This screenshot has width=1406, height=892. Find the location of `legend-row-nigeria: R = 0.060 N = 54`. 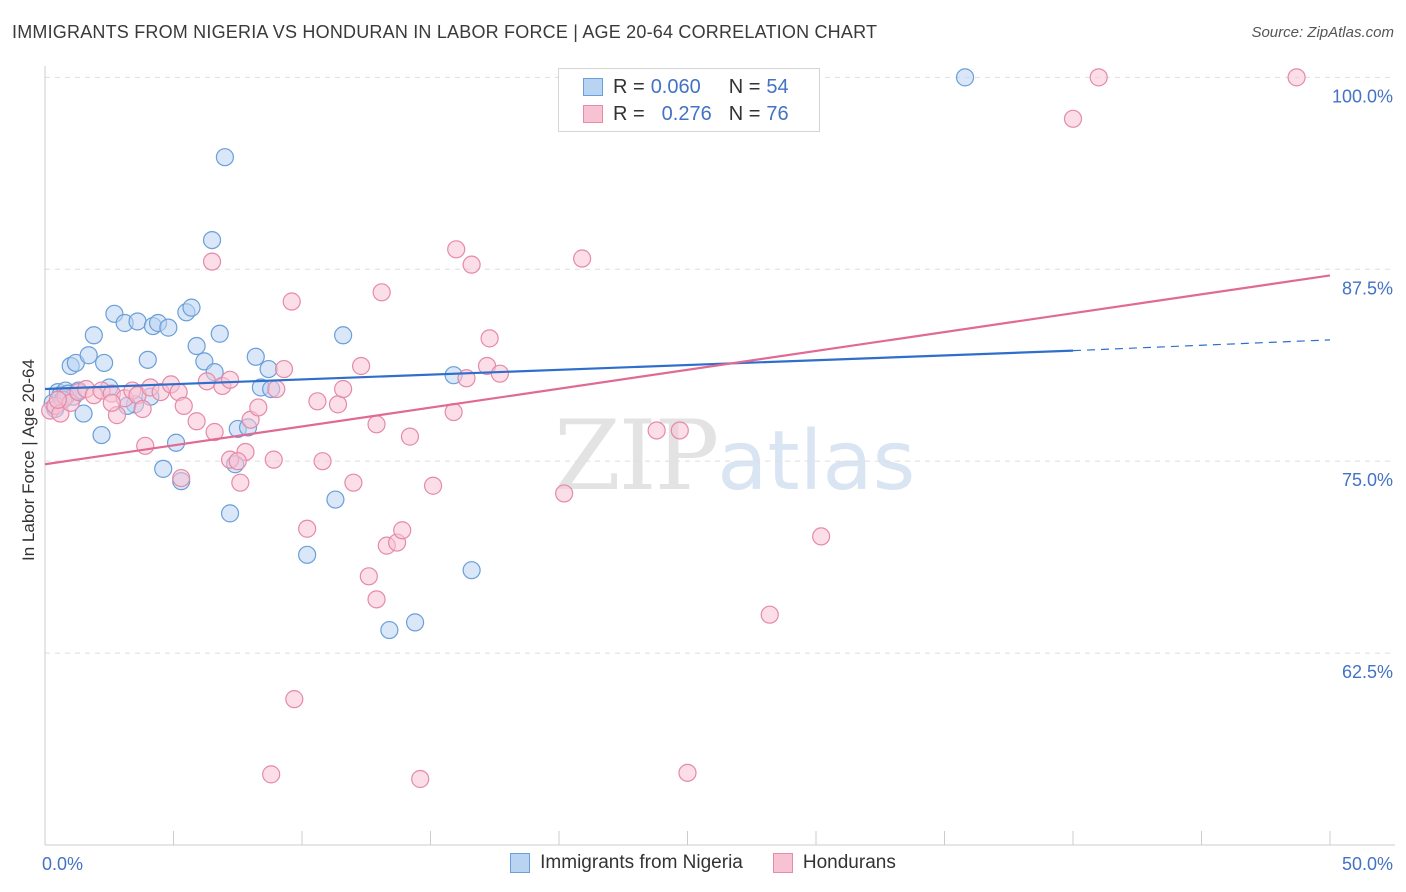

legend-row-nigeria: R = 0.060 N = 54 is located at coordinates (686, 87).